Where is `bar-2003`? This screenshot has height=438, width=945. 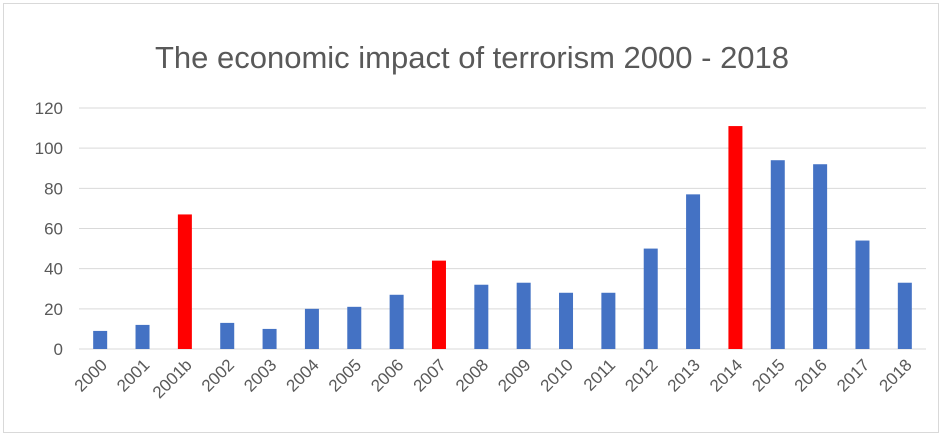
bar-2003 is located at coordinates (269, 338).